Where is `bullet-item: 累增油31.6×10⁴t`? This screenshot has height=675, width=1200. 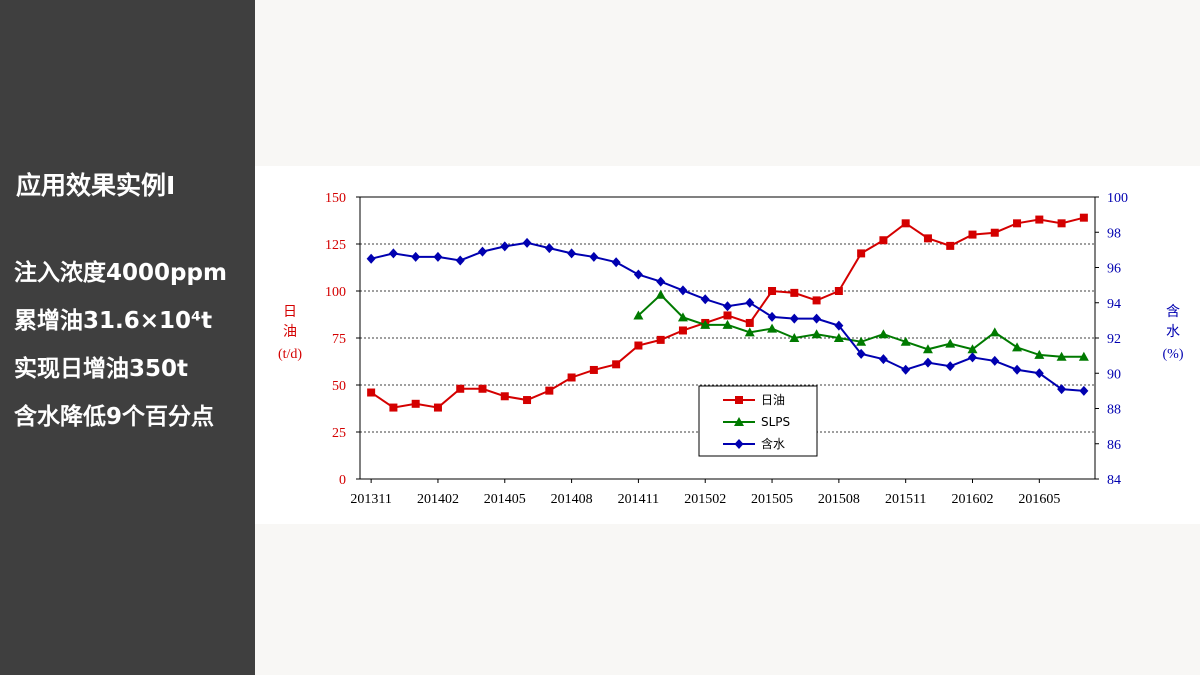 bullet-item: 累增油31.6×10⁴t is located at coordinates (113, 321).